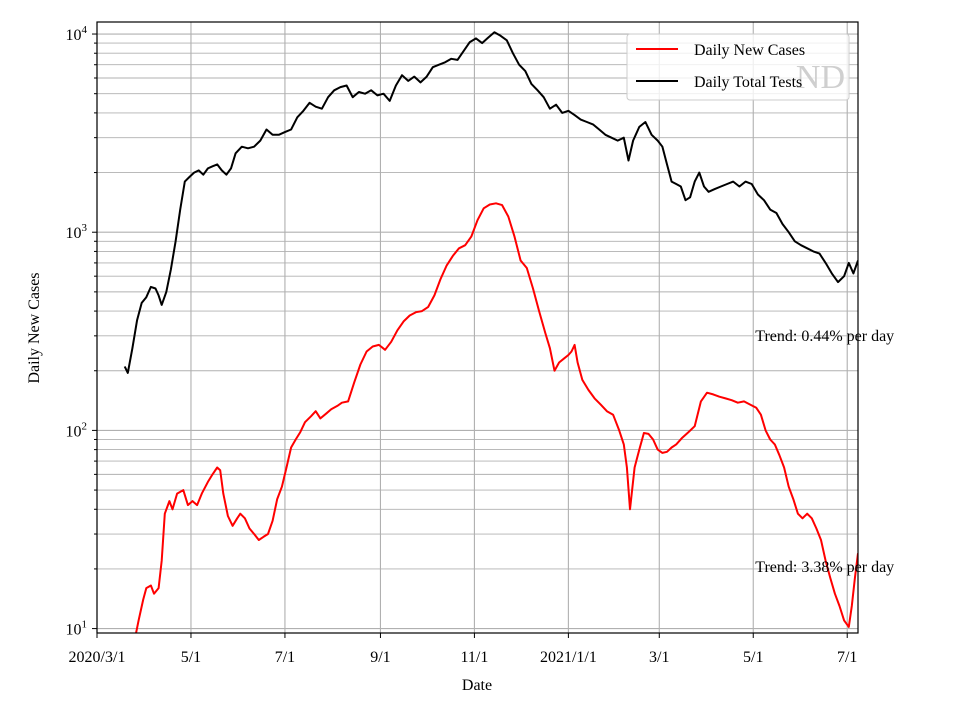  Describe the element at coordinates (824, 567) in the screenshot. I see `trend-annotation: Trend: 3.38% per day` at that location.